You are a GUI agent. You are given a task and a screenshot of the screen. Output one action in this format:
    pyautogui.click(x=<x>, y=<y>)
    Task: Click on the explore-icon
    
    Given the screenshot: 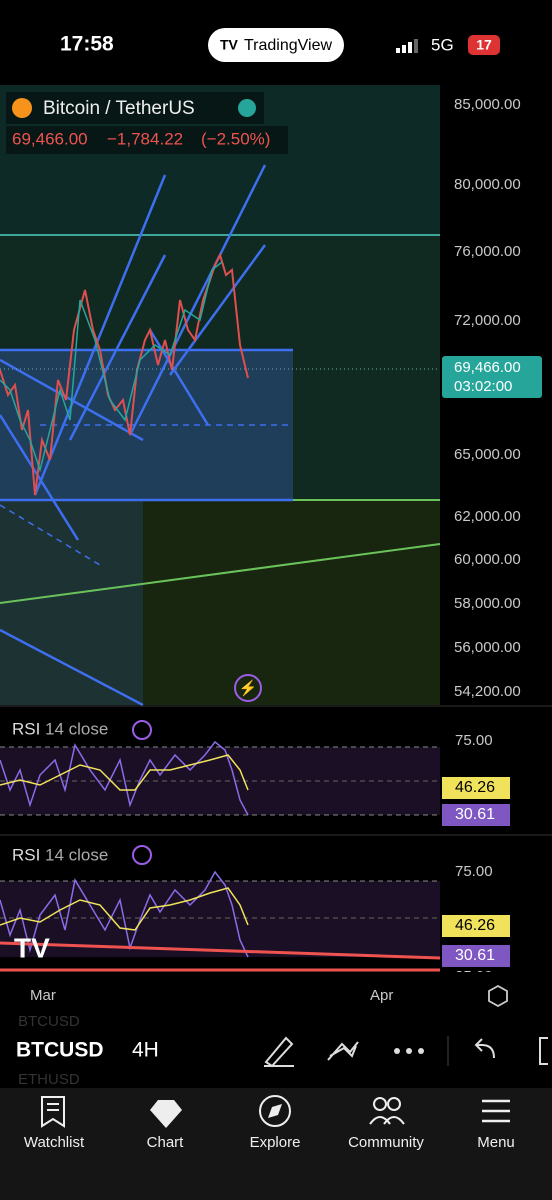 What is the action you would take?
    pyautogui.click(x=275, y=1111)
    